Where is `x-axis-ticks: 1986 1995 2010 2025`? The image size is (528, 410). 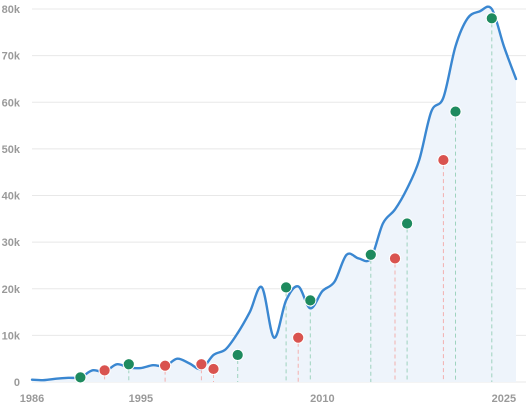
x-axis-ticks: 1986 1995 2010 2025 is located at coordinates (268, 399).